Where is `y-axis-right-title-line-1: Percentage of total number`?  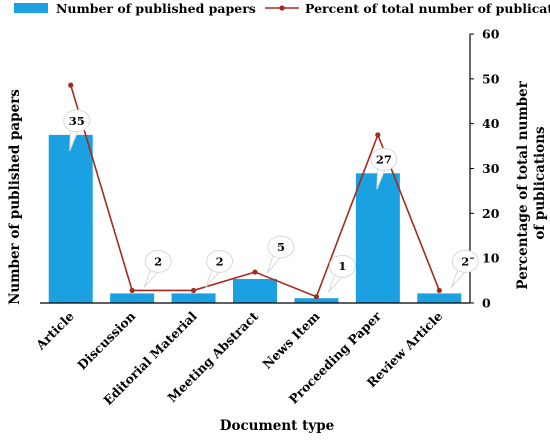 y-axis-right-title-line-1: Percentage of total number is located at coordinates (523, 184).